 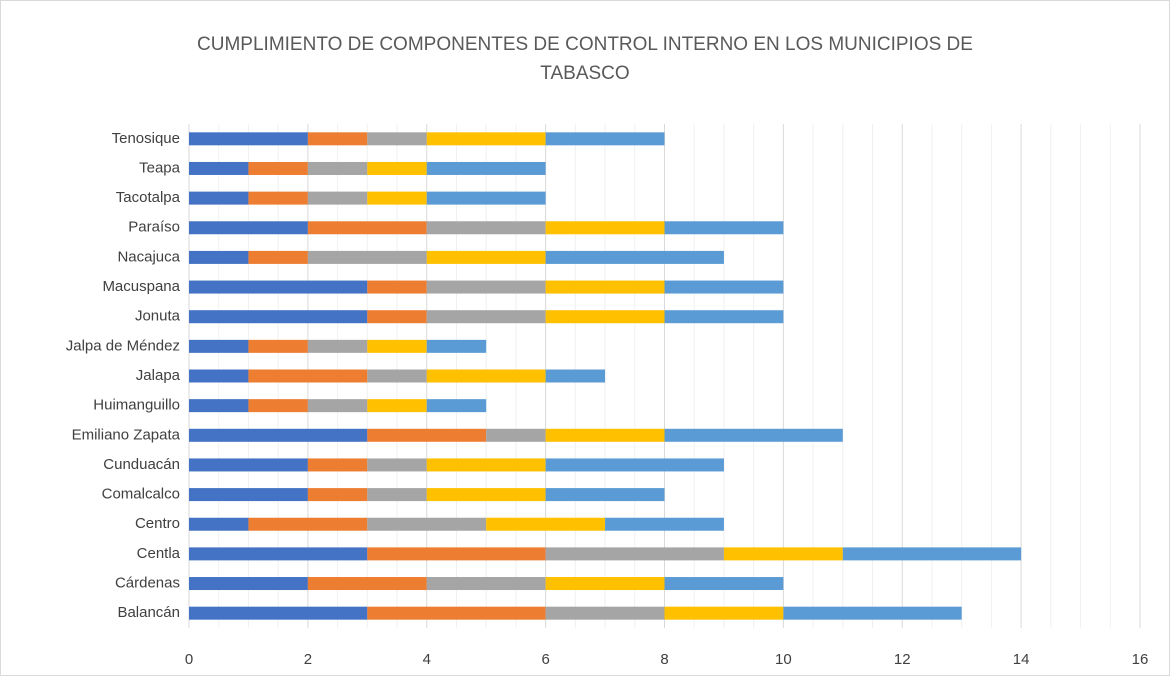 I want to click on y-tick-label: Macuspana, so click(x=141, y=286).